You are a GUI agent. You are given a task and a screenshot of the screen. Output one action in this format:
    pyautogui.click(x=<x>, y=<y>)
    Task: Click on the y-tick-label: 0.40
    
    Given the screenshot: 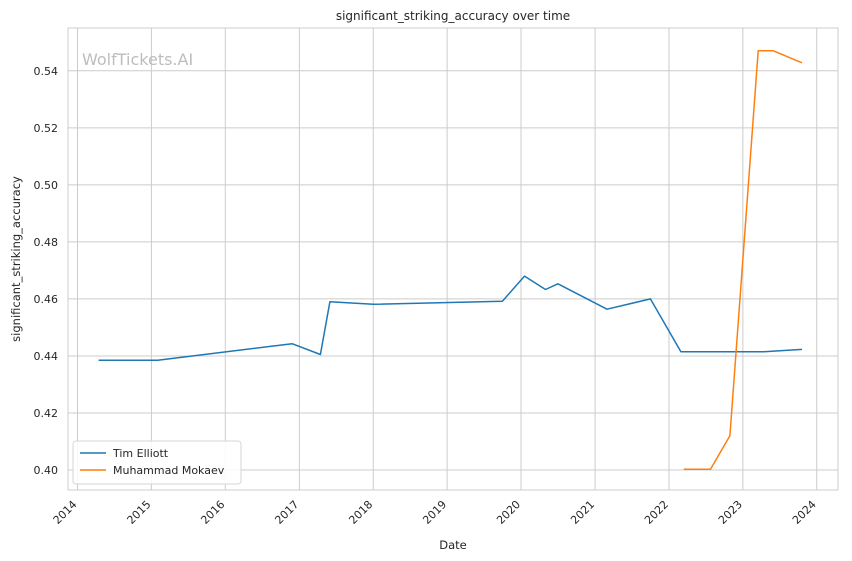 What is the action you would take?
    pyautogui.click(x=46, y=470)
    